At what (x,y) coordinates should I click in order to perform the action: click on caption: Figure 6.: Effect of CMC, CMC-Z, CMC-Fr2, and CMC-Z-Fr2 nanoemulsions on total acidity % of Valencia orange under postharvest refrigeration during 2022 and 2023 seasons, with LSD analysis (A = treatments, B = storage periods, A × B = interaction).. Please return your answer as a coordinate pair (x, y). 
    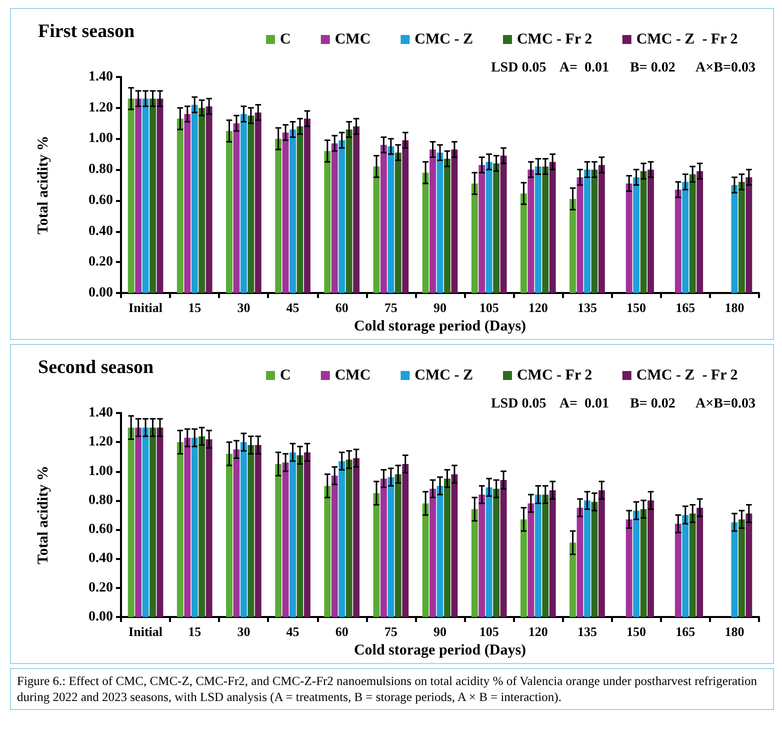
    Looking at the image, I should click on (392, 689).